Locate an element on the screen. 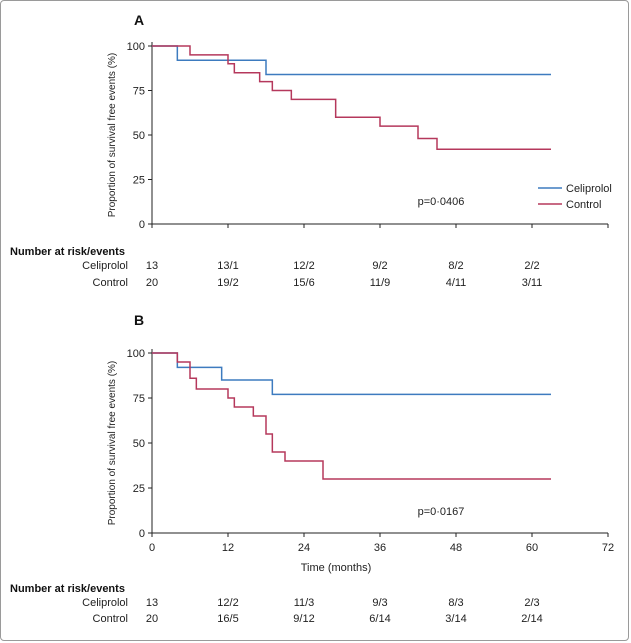  risk-cell: 3/14 is located at coordinates (455, 619).